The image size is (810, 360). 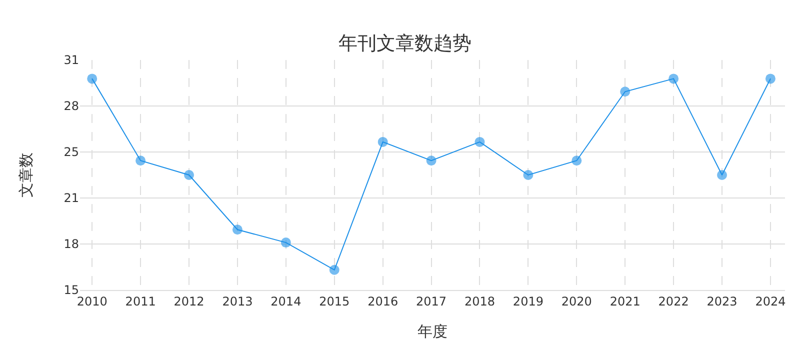 What do you see at coordinates (140, 301) in the screenshot?
I see `x-tick-label: 2011` at bounding box center [140, 301].